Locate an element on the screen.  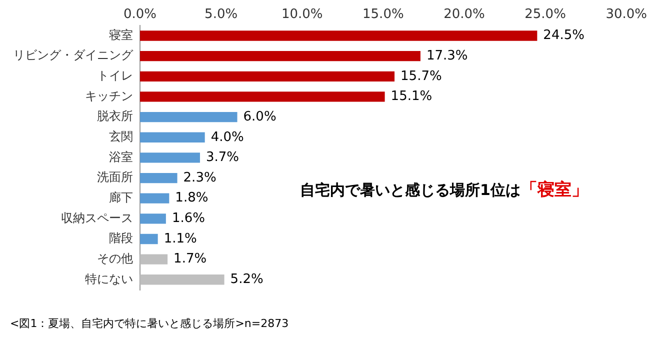
y-tick-label: 洗面所 is located at coordinates (115, 177).